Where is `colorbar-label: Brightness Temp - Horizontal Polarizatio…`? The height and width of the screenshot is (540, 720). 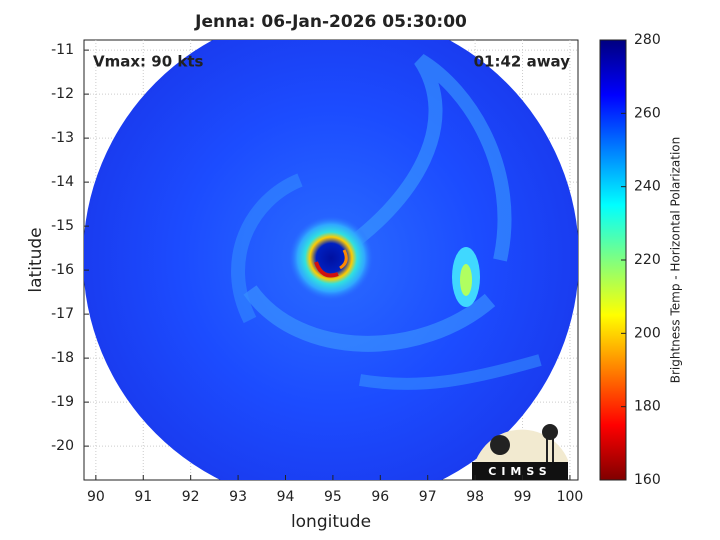 colorbar-label: Brightness Temp - Horizontal Polarizatio… is located at coordinates (676, 260).